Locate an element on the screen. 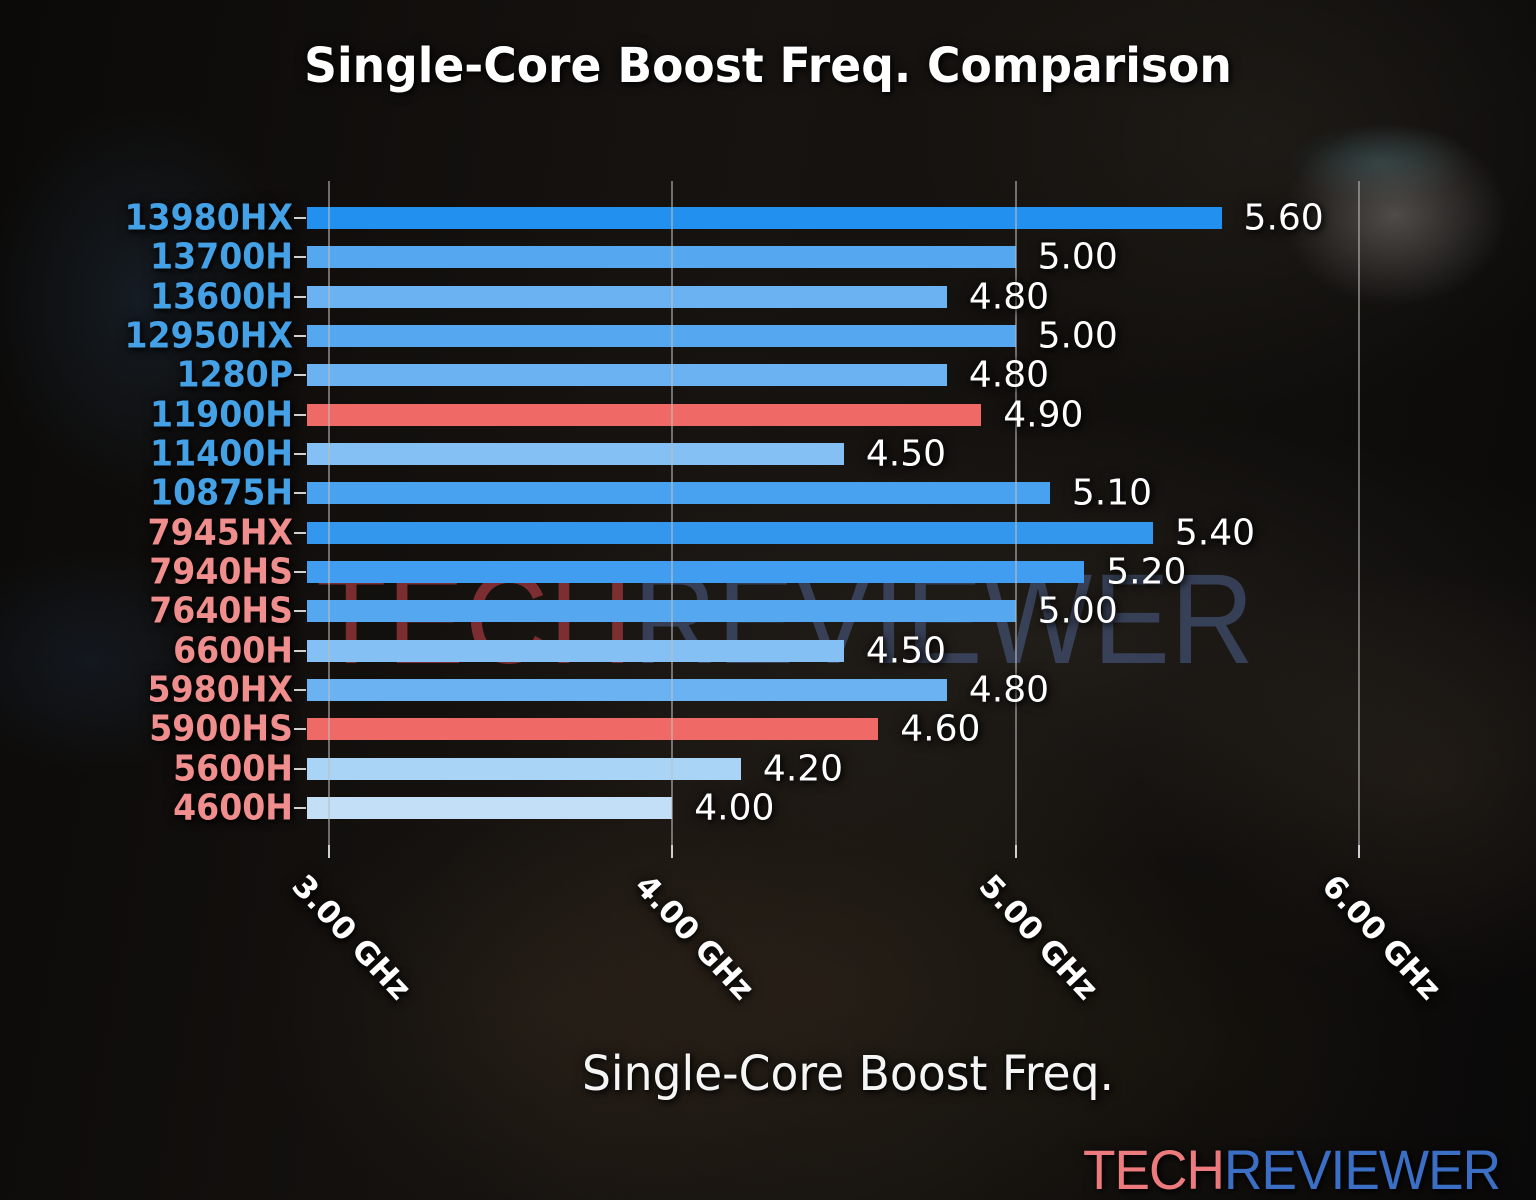 The height and width of the screenshot is (1200, 1536). category-label-6600h: 6600H is located at coordinates (233, 651).